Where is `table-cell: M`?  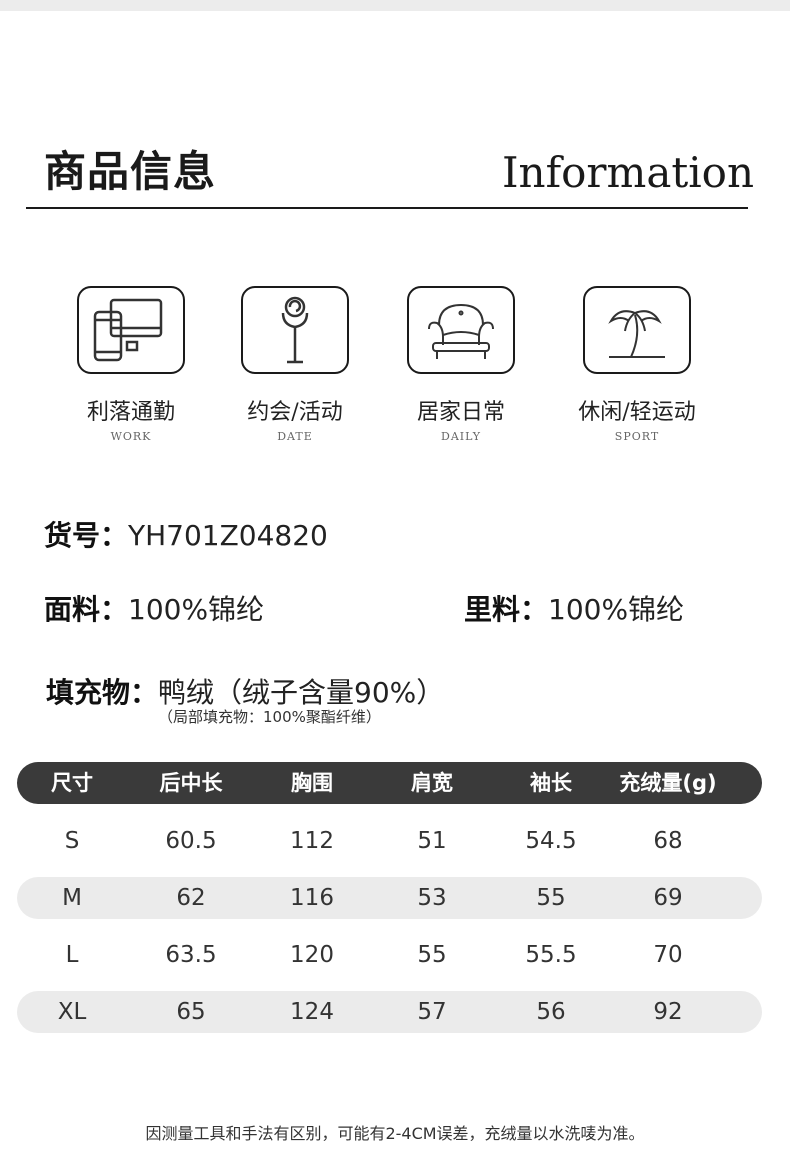
table-cell: M is located at coordinates (72, 898).